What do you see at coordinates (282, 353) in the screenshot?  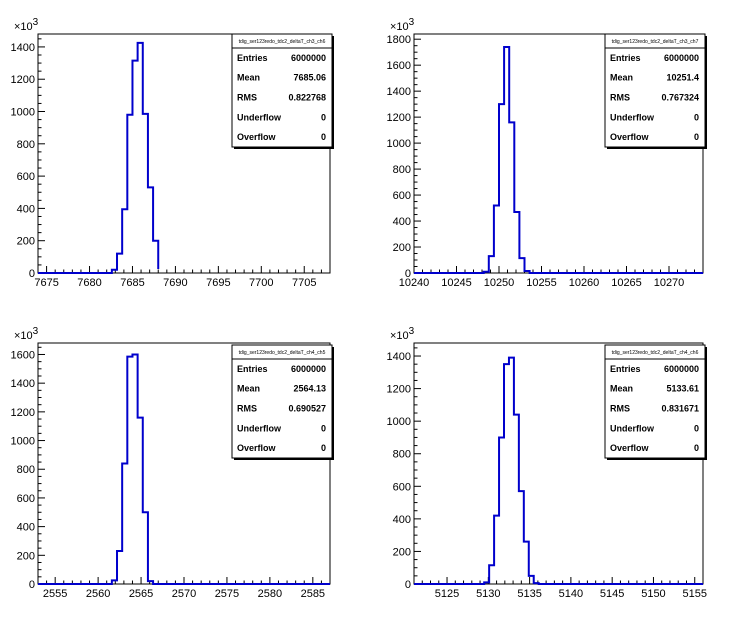 I see `stats-box-title: tdig_ser123redo_tdc2_deltaT_ch4_ch5` at bounding box center [282, 353].